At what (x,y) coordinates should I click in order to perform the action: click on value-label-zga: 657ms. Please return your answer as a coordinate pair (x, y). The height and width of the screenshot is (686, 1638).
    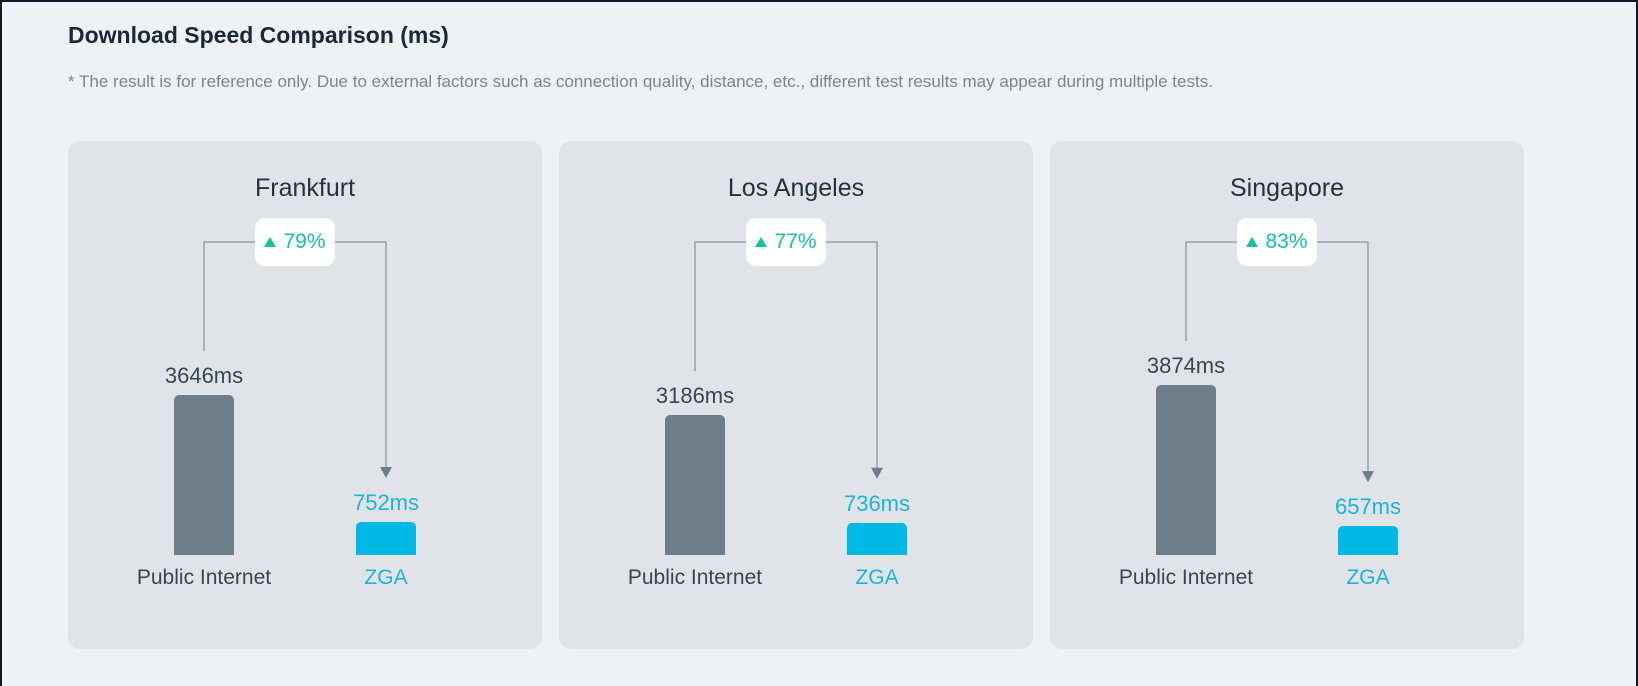
    Looking at the image, I should click on (1368, 507).